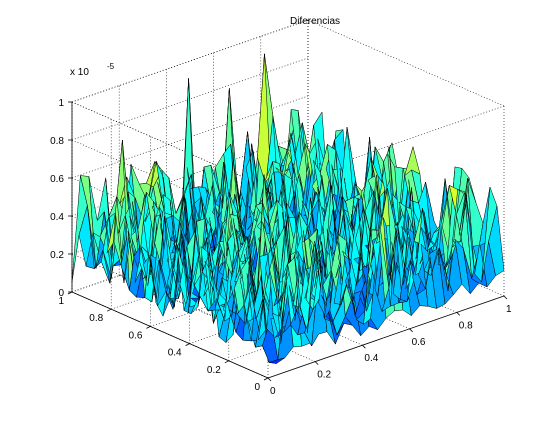  Describe the element at coordinates (61, 293) in the screenshot. I see `z-tick-label: 0` at that location.